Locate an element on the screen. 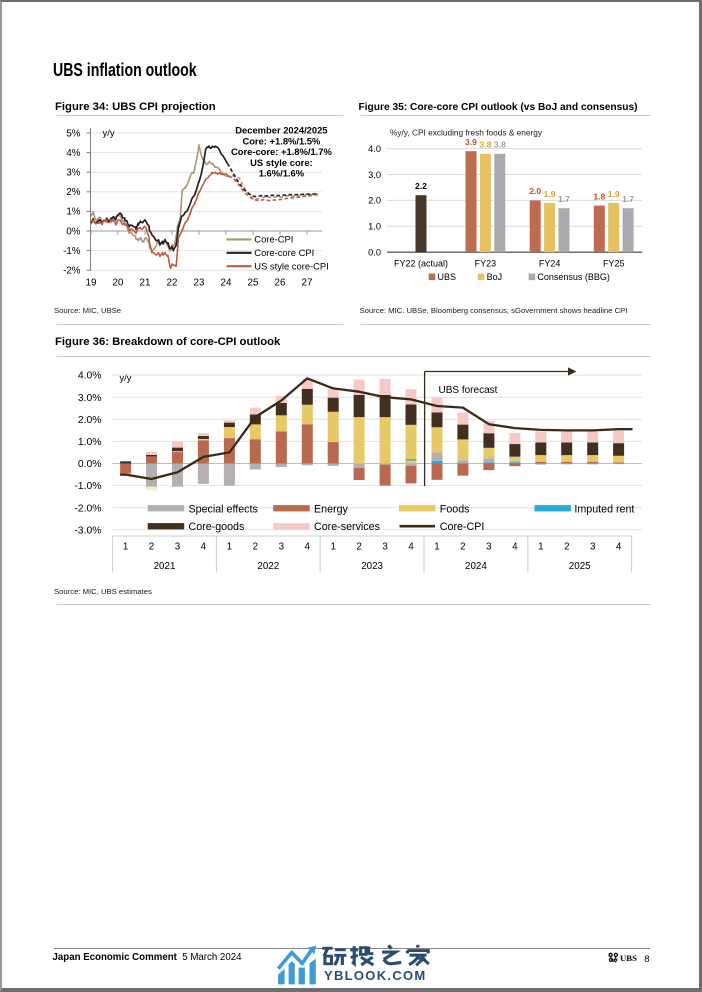 The width and height of the screenshot is (702, 992). svg-text: 5% is located at coordinates (73, 133).